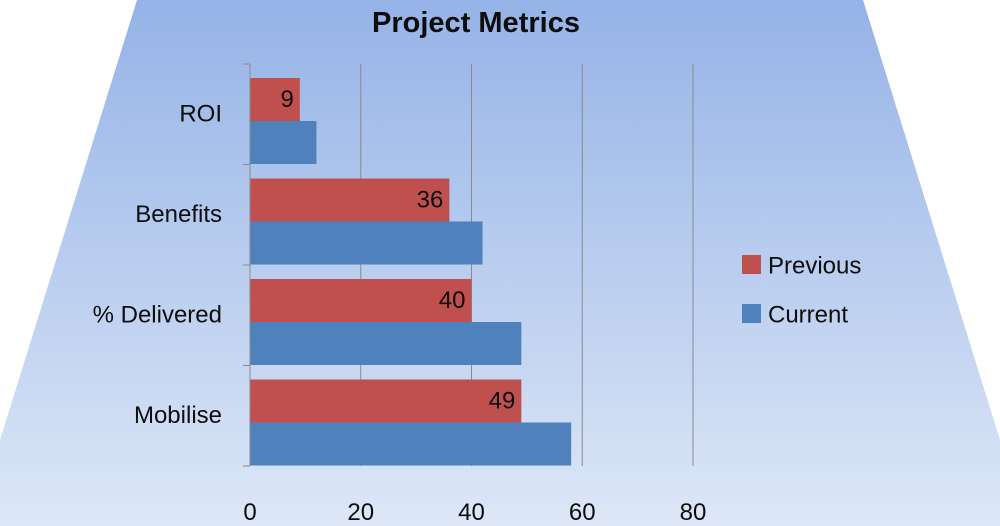 The height and width of the screenshot is (526, 1000). What do you see at coordinates (286, 99) in the screenshot?
I see `bar-data-label: 9` at bounding box center [286, 99].